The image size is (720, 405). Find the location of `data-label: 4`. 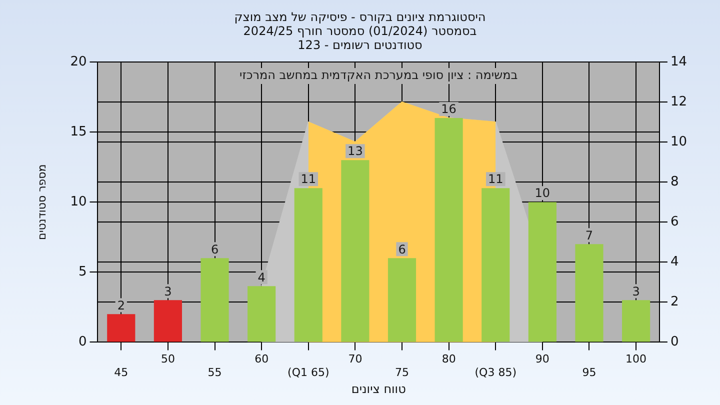

data-label: 4 is located at coordinates (262, 277).